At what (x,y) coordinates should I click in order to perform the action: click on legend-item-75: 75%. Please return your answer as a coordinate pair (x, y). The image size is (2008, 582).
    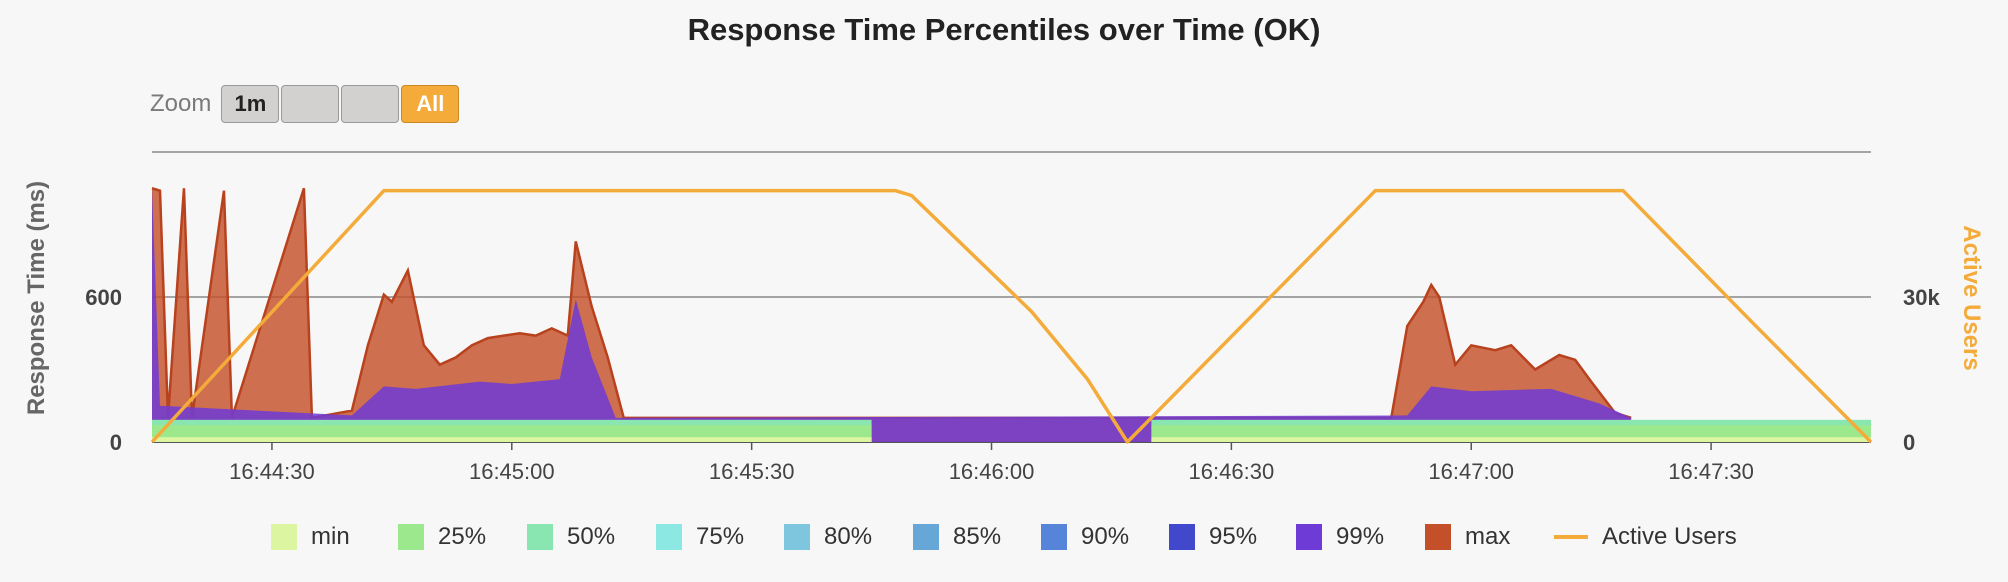
    Looking at the image, I should click on (700, 537).